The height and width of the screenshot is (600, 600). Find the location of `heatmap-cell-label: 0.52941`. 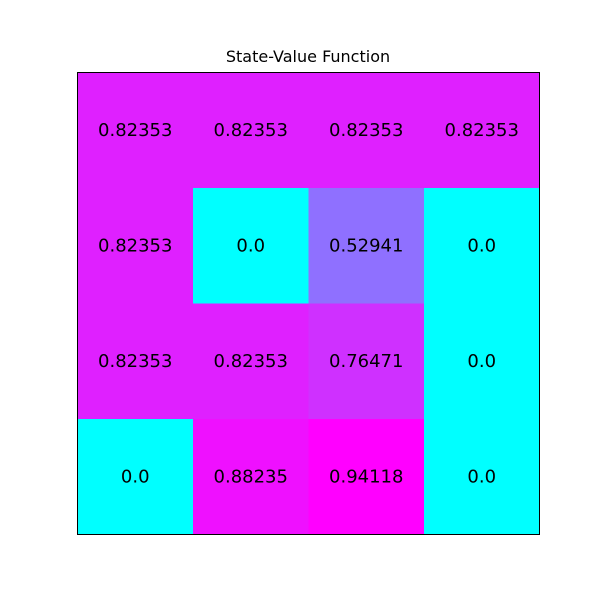

heatmap-cell-label: 0.52941 is located at coordinates (366, 245).